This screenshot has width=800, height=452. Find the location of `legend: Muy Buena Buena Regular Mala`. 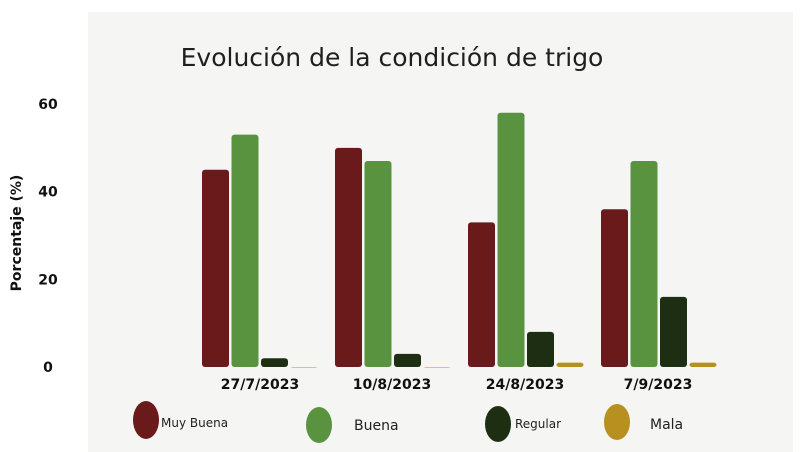

legend: Muy Buena Buena Regular Mala is located at coordinates (408, 422).